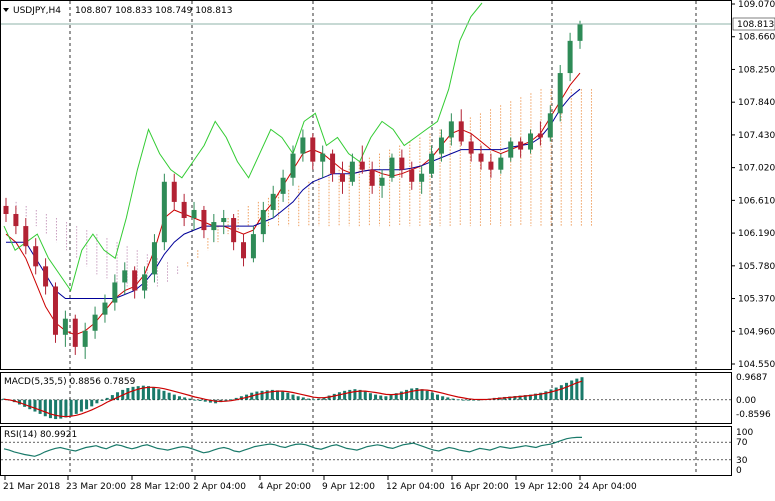 This screenshot has width=775, height=501. What do you see at coordinates (756, 103) in the screenshot?
I see `price-tick-label: 107.840` at bounding box center [756, 103].